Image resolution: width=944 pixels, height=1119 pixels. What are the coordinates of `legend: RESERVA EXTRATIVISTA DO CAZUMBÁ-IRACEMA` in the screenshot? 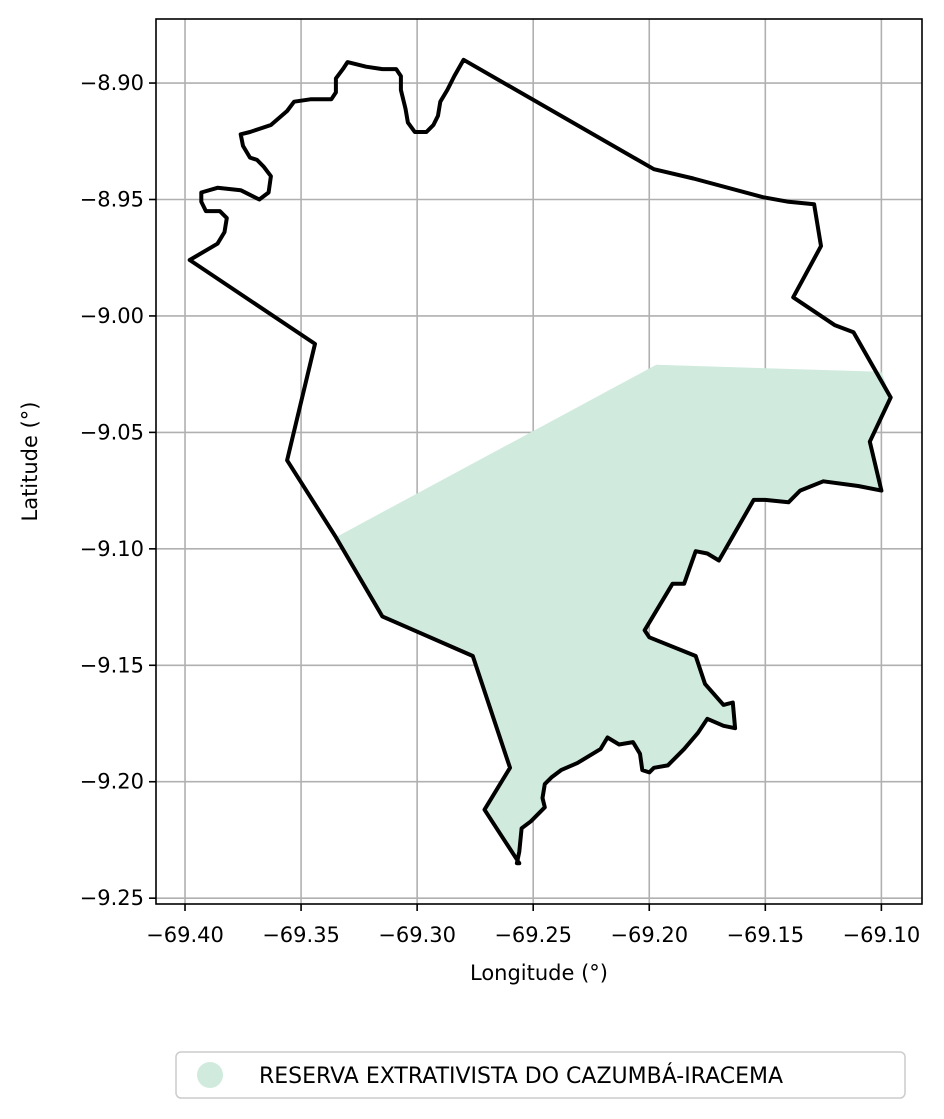 It's located at (540, 1075).